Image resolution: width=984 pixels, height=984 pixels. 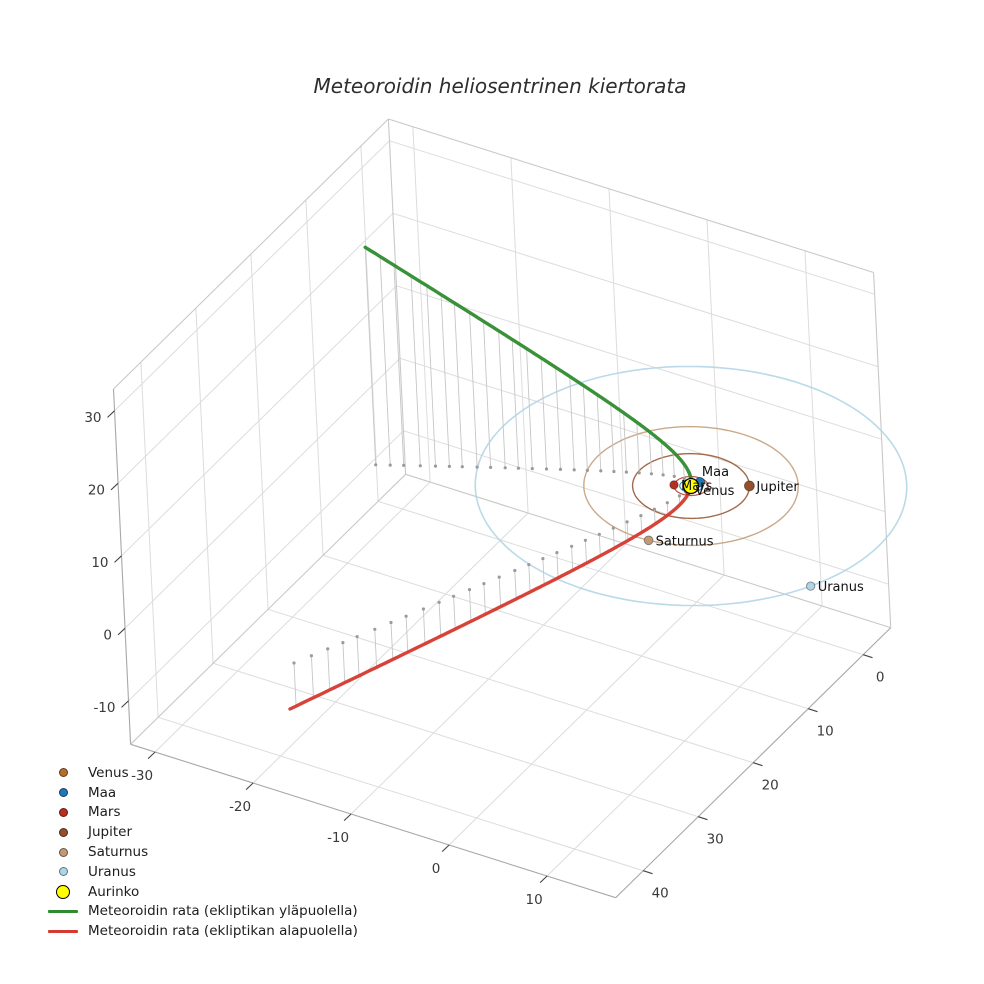 I want to click on tick-label-y: 0, so click(x=880, y=678).